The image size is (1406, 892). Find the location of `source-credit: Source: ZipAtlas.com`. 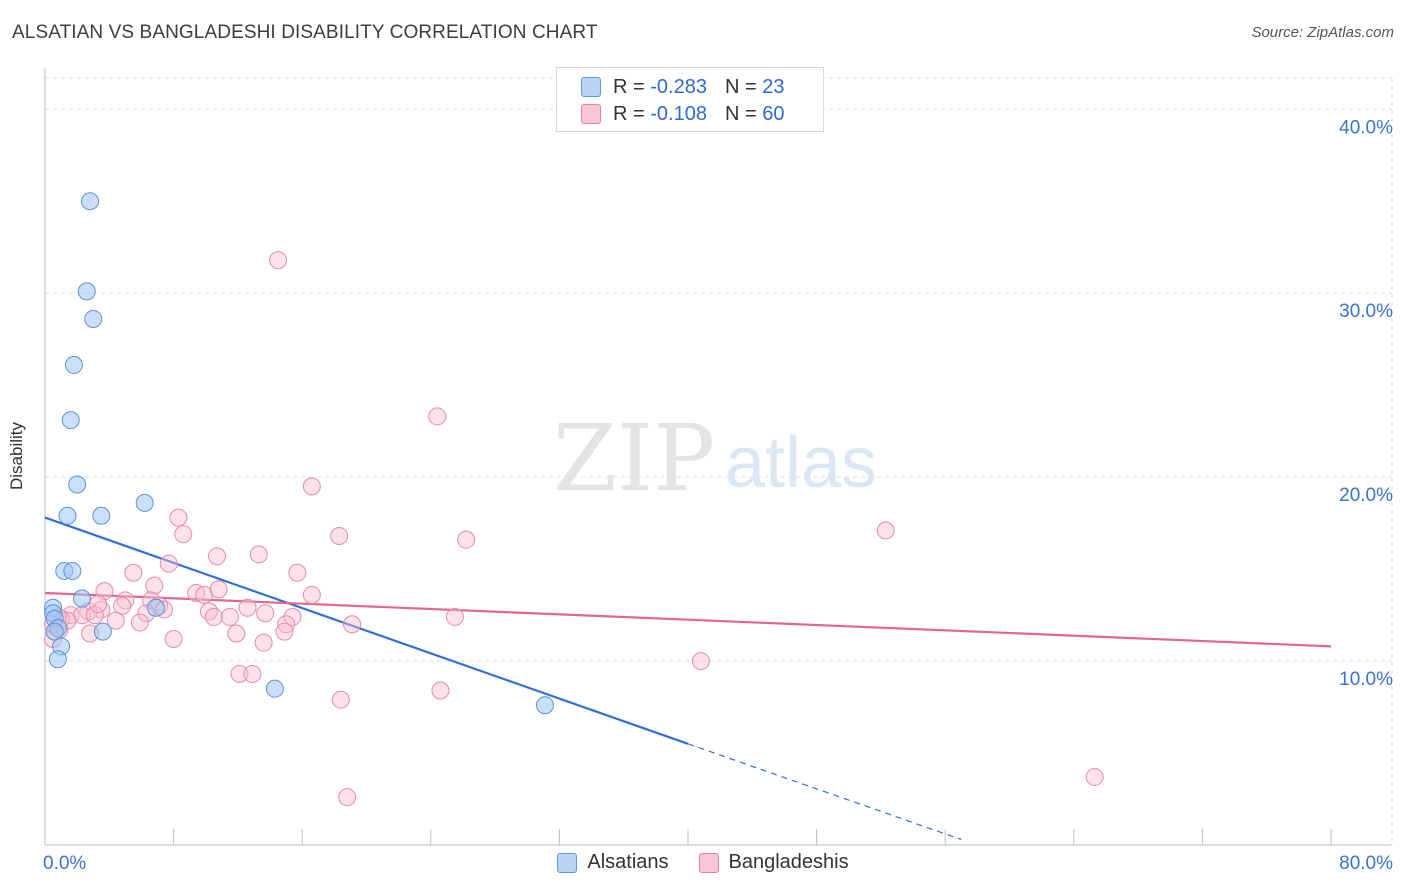

source-credit: Source: ZipAtlas.com is located at coordinates (1322, 32).